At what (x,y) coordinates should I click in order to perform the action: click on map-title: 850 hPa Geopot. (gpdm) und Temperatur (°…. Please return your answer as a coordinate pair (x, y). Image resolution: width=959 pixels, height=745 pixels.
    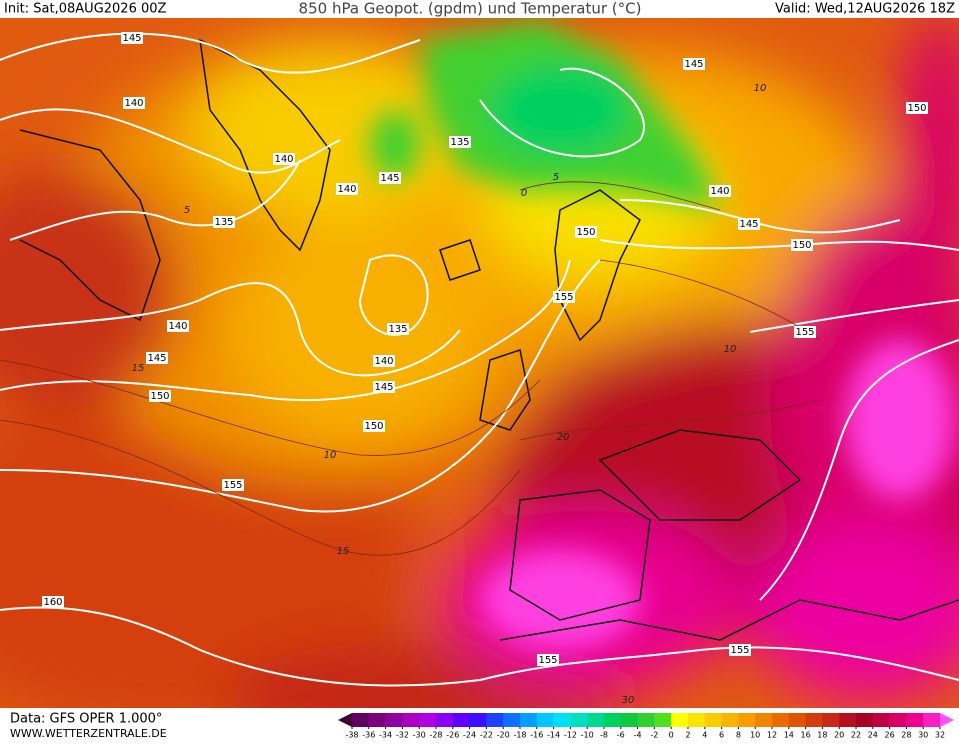
    Looking at the image, I should click on (470, 9).